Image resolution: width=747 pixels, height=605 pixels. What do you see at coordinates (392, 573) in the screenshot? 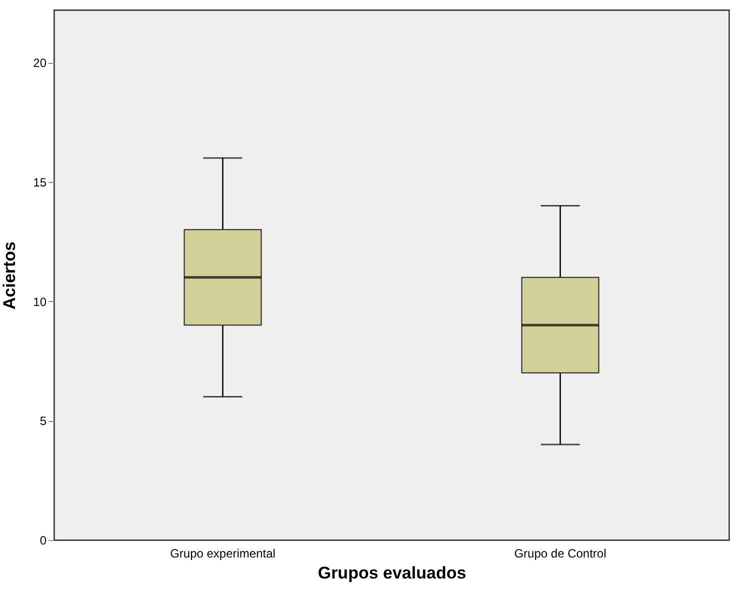
I see `x-axis-title: Grupos evaluados` at bounding box center [392, 573].